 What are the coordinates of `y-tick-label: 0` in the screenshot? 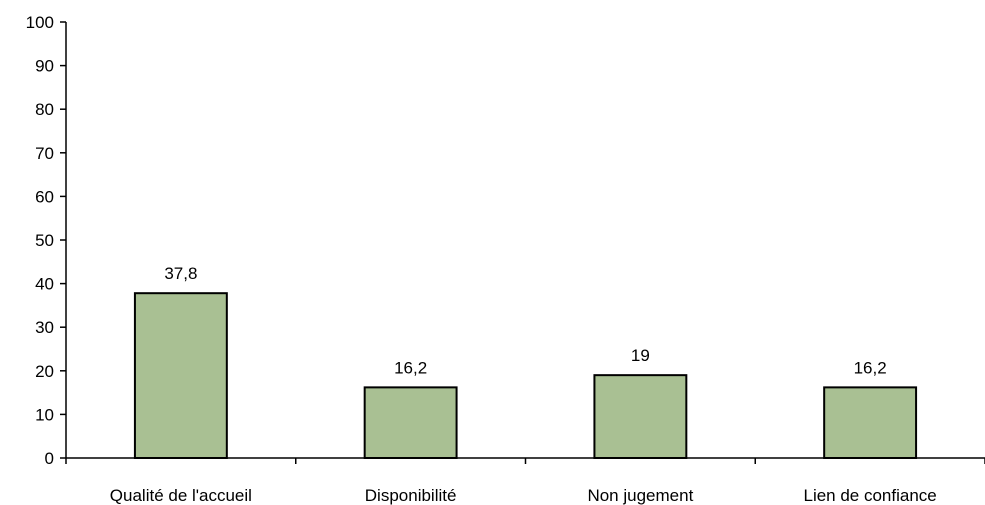 It's located at (49, 458).